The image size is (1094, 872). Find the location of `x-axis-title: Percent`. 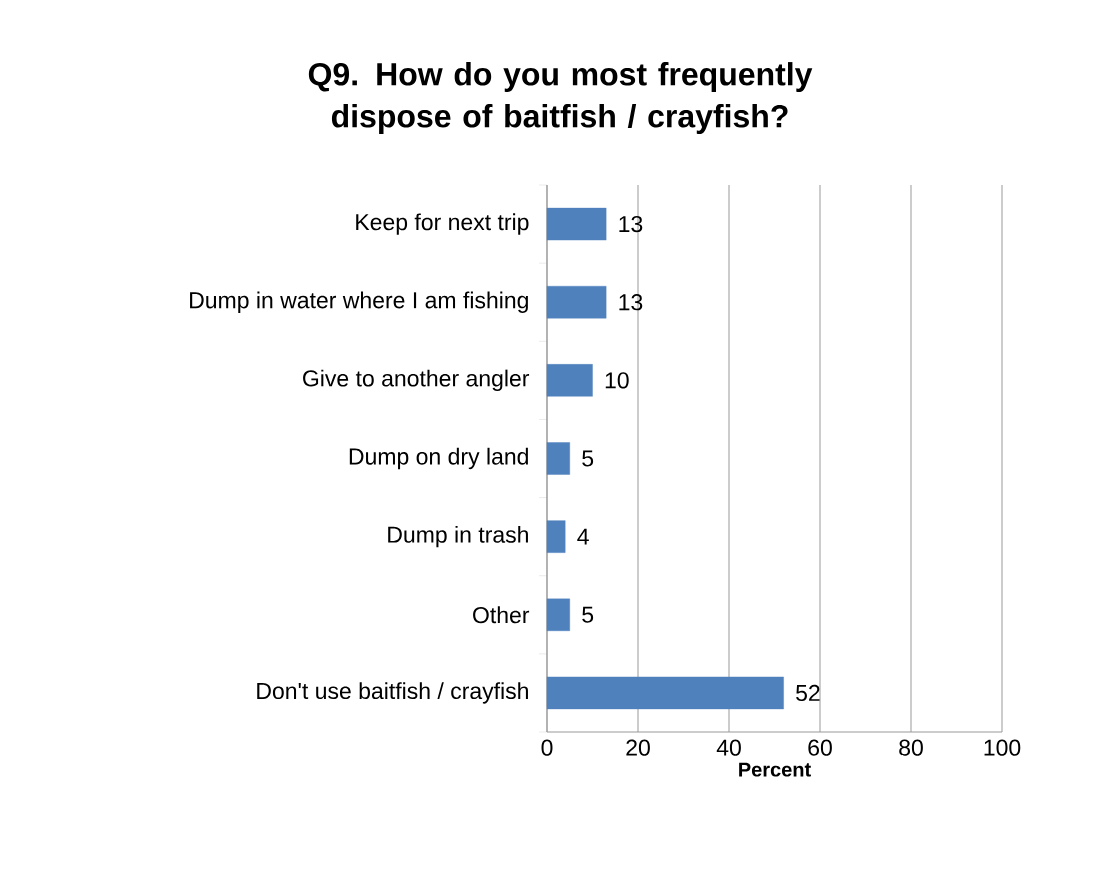

x-axis-title: Percent is located at coordinates (775, 769).